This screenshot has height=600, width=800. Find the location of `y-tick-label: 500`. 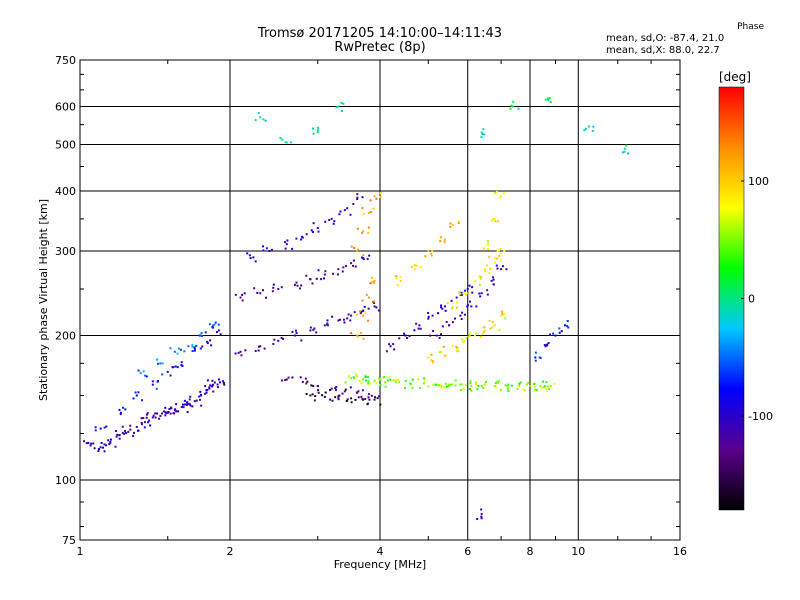

y-tick-label: 500 is located at coordinates (65, 145).